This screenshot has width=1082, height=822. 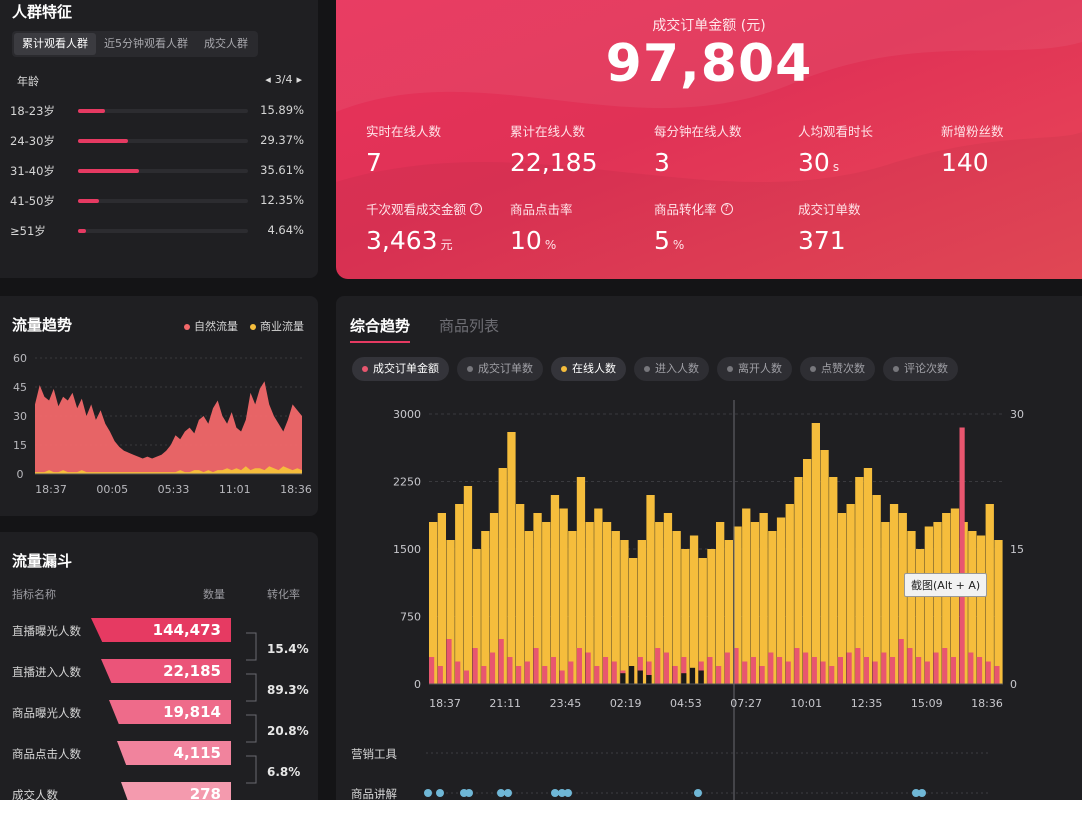 What do you see at coordinates (380, 329) in the screenshot?
I see `tab-combined-trend: 综合趋势` at bounding box center [380, 329].